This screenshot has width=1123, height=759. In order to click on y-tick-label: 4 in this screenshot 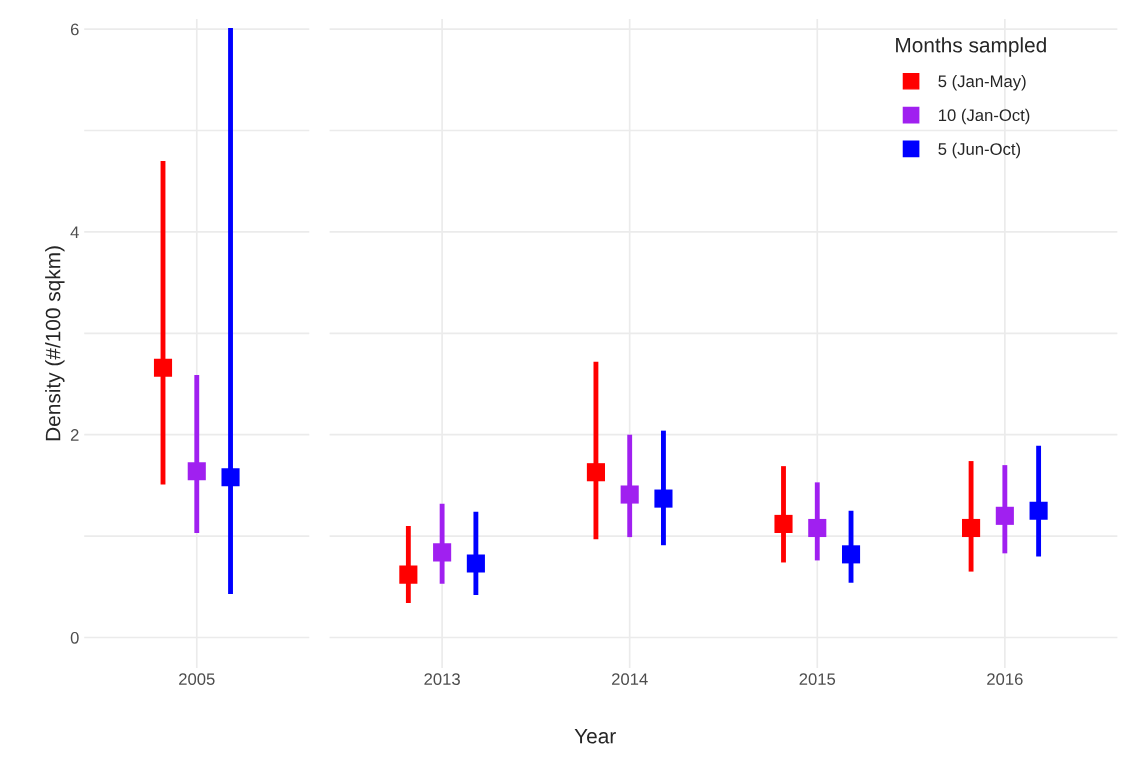, I will do `click(74, 232)`.